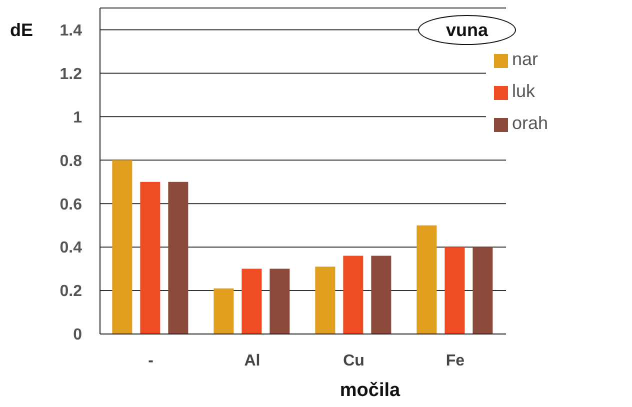 The image size is (632, 407). I want to click on y-tick-label: 1.4, so click(71, 31).